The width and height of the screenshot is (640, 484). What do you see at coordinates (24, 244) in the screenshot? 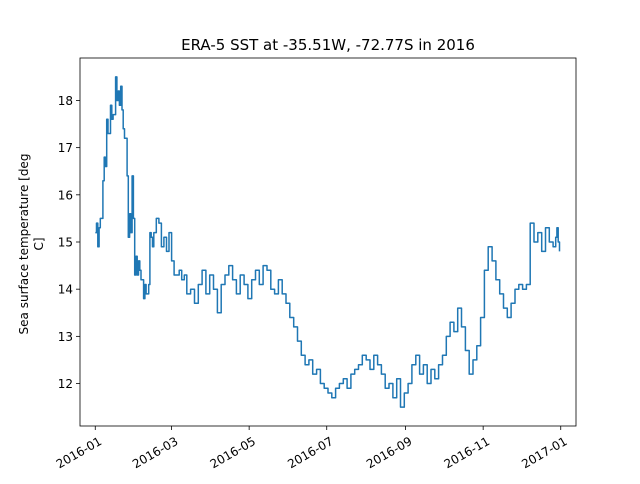
I see `y-axis-label: Sea surface temperature [deg` at bounding box center [24, 244].